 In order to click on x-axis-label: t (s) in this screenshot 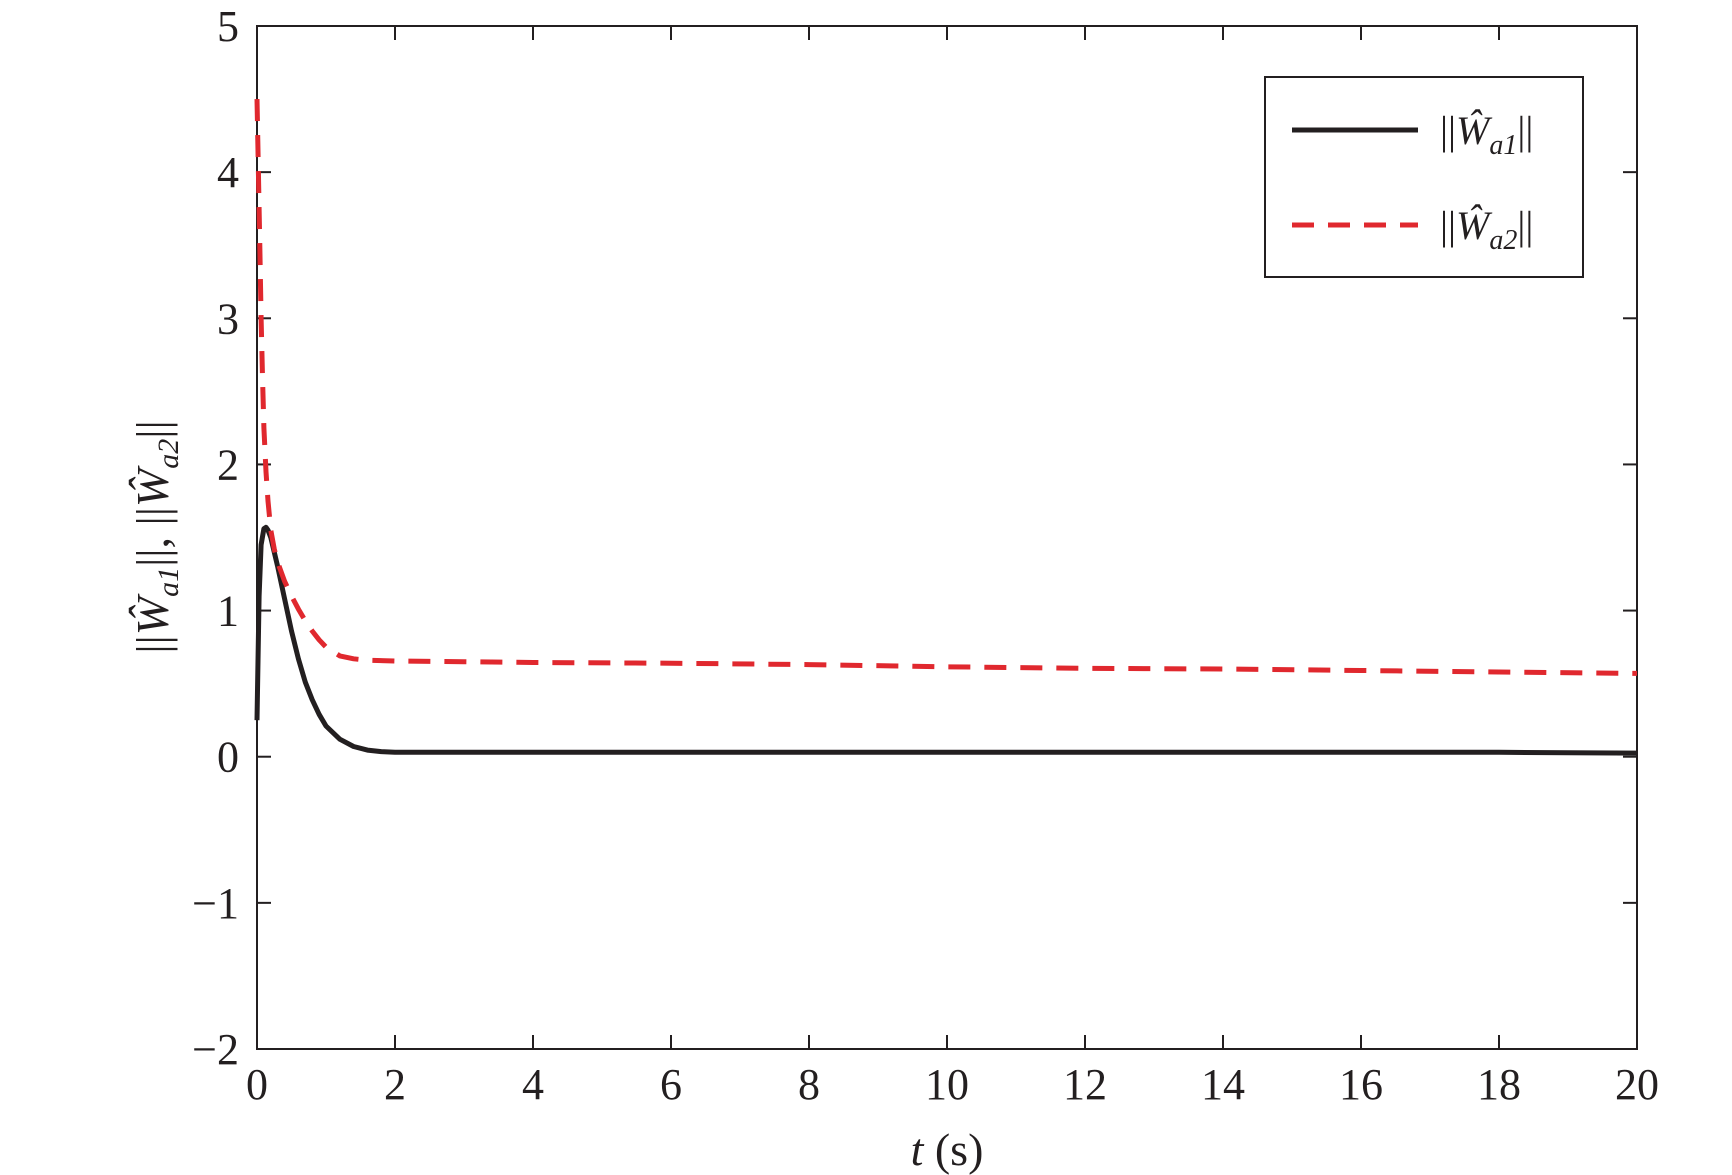, I will do `click(947, 1149)`.